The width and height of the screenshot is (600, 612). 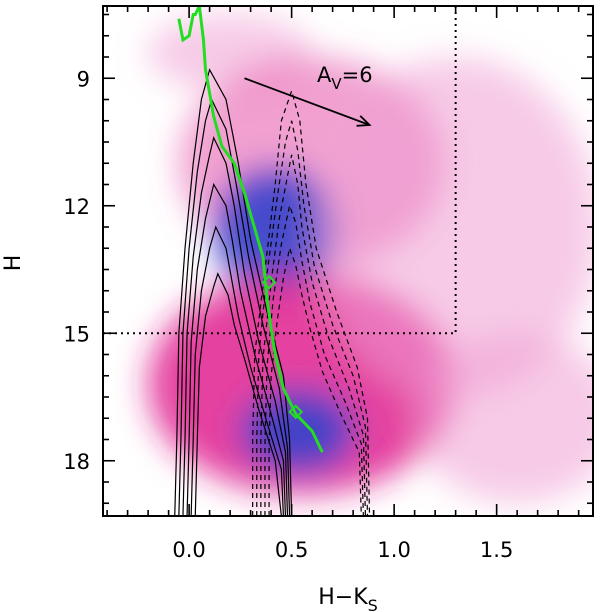 What do you see at coordinates (188, 550) in the screenshot?
I see `x-tick-label-1: 0.0` at bounding box center [188, 550].